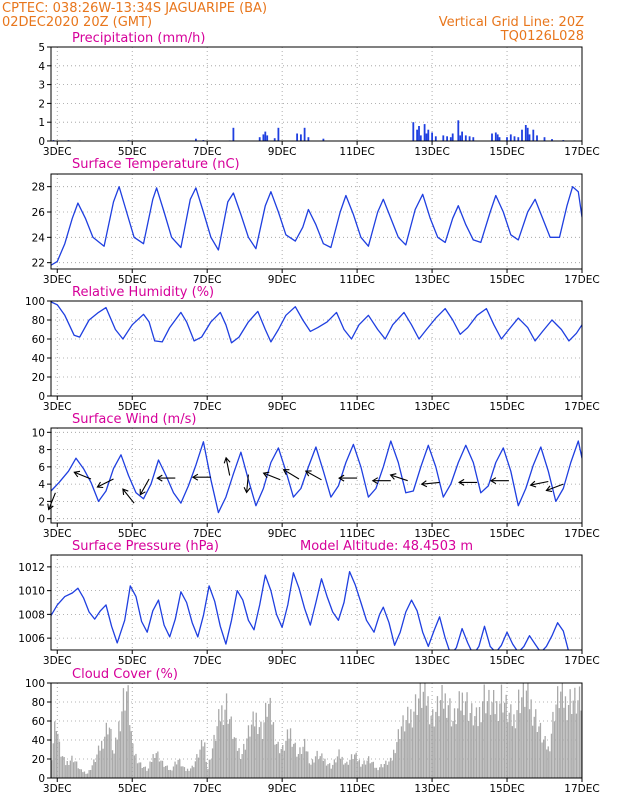  Describe the element at coordinates (35, 684) in the screenshot. I see `y-tick-label: 100` at that location.